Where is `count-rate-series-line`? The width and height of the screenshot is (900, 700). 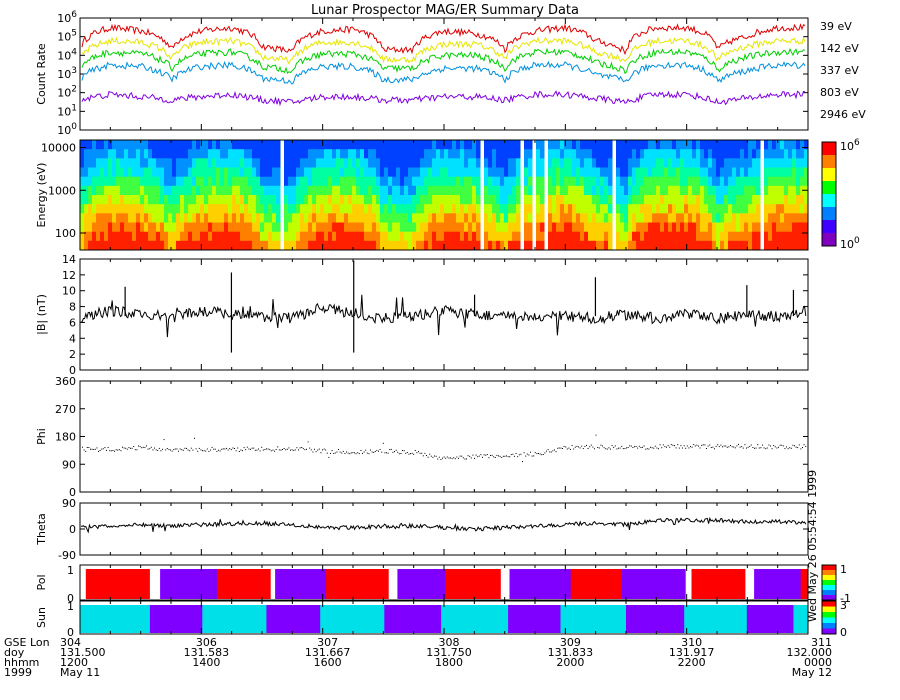 count-rate-series-line is located at coordinates (443, 98).